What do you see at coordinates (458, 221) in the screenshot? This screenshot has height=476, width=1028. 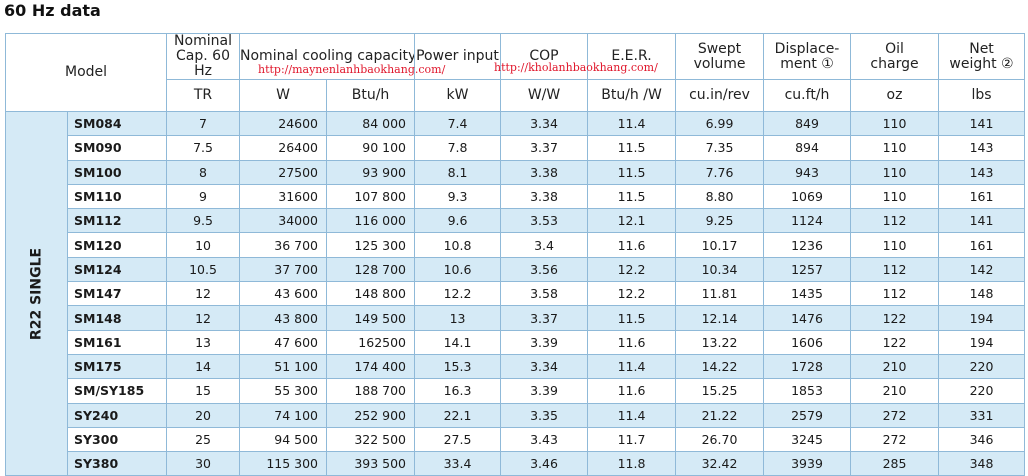 I see `cell-kw: 9.6` at bounding box center [458, 221].